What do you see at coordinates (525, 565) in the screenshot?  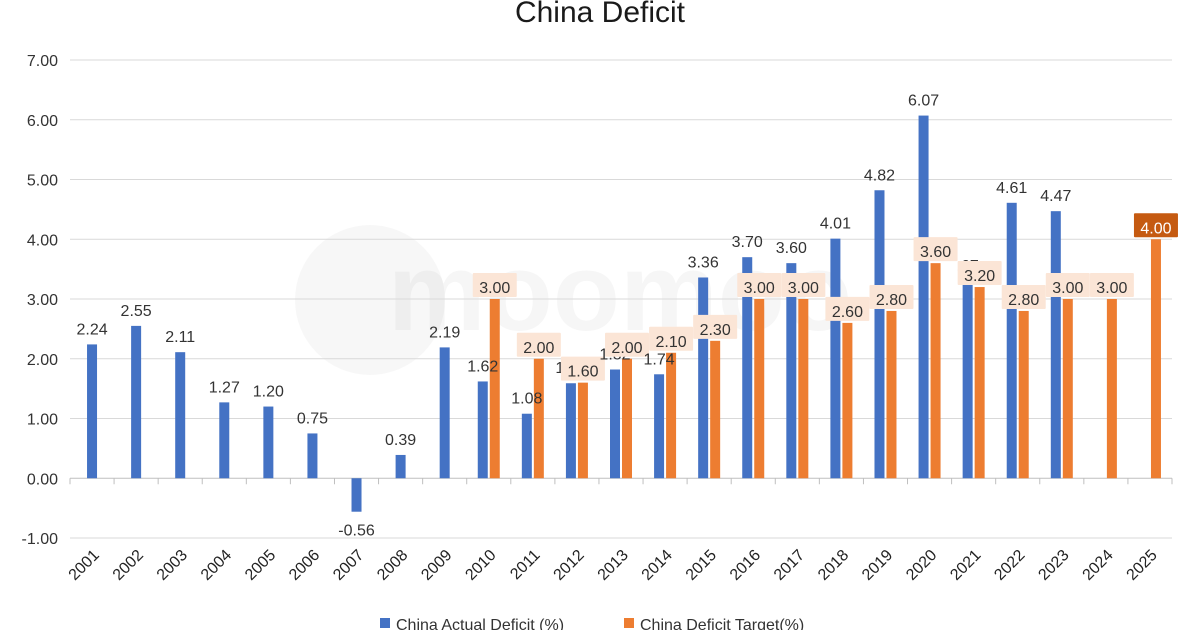 I see `x-tick-label: 2011` at bounding box center [525, 565].